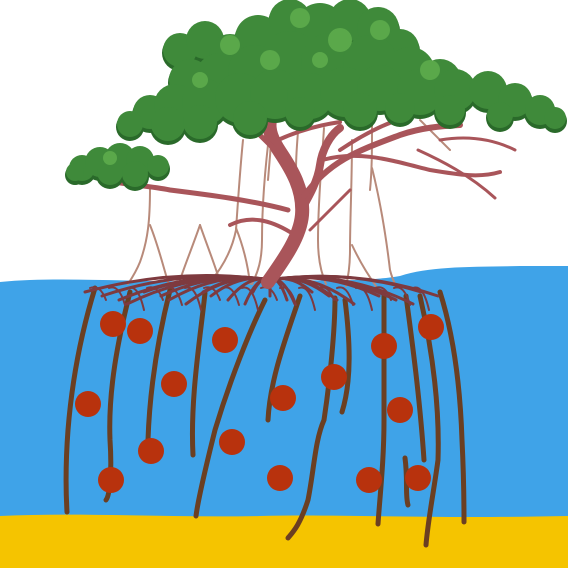 Image resolution: width=568 pixels, height=568 pixels. What do you see at coordinates (284, 541) in the screenshot?
I see `sand-seabed` at bounding box center [284, 541].